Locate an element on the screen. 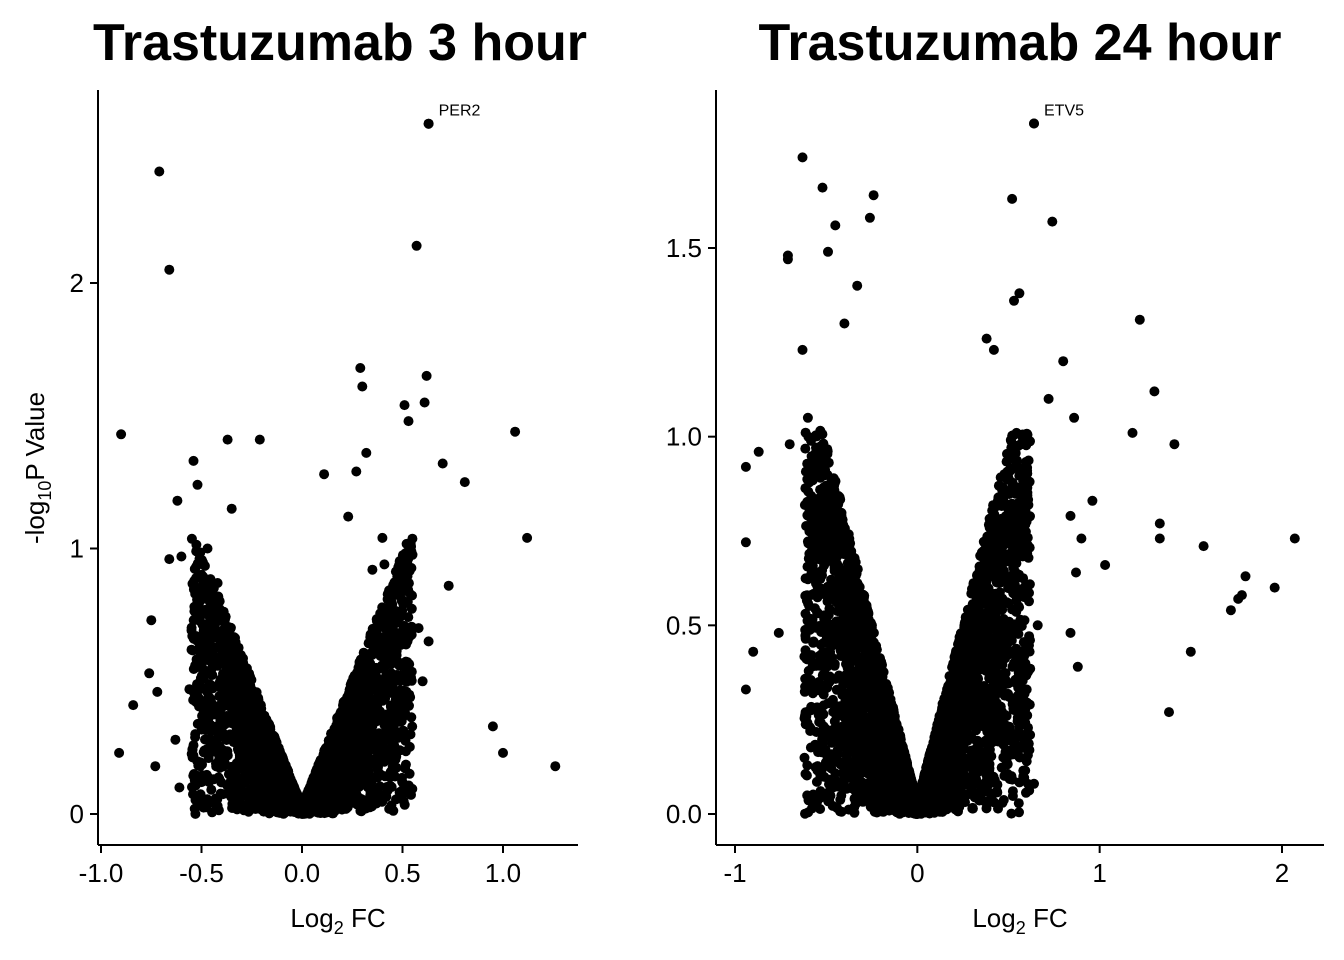  y-tick-label: 1 is located at coordinates (77, 549).